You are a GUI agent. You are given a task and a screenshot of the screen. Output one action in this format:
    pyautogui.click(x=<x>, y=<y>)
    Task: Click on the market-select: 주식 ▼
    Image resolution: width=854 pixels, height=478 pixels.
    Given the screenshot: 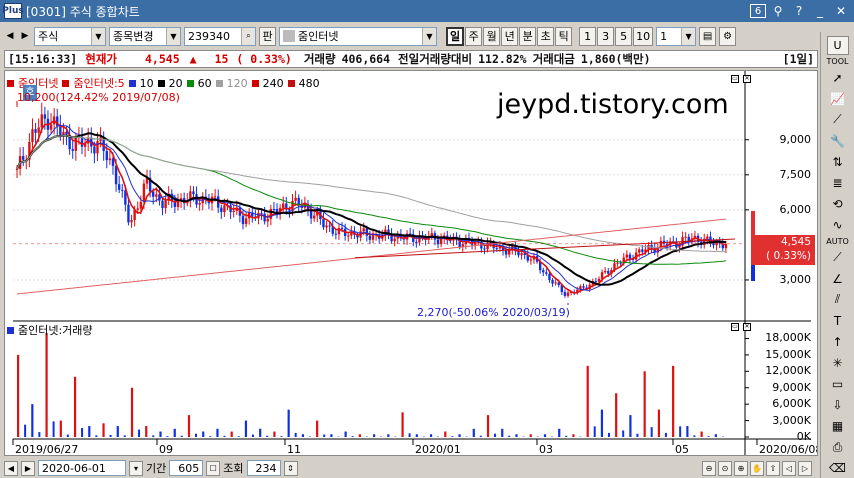 What is the action you would take?
    pyautogui.click(x=70, y=36)
    